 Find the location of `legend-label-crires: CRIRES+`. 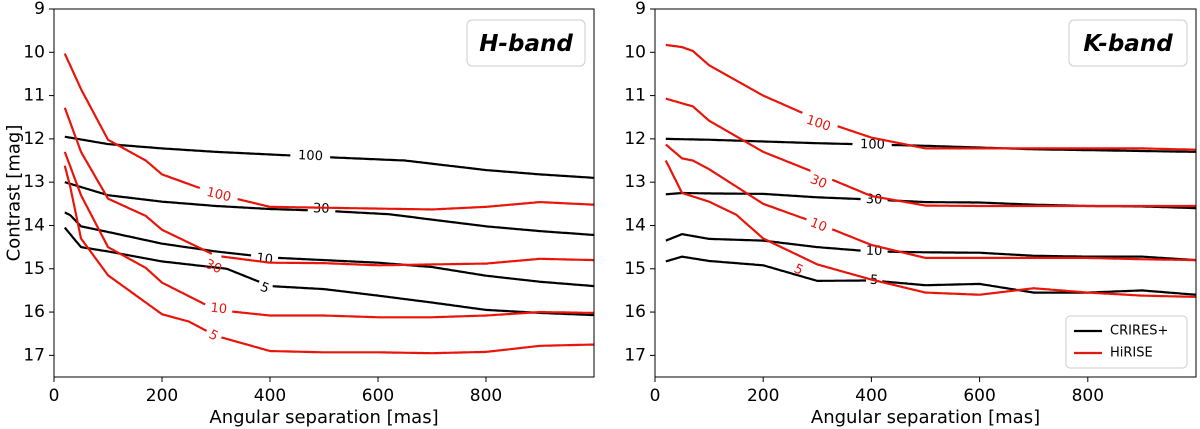

legend-label-crires: CRIRES+ is located at coordinates (1139, 331).